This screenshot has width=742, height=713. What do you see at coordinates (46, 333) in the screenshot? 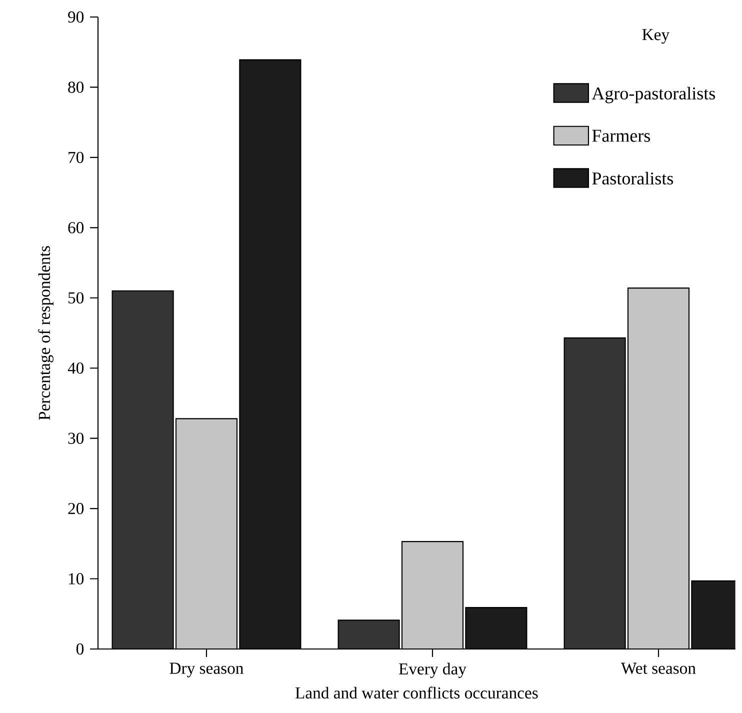
I see `y-axis-title: Percentage of respondents` at bounding box center [46, 333].